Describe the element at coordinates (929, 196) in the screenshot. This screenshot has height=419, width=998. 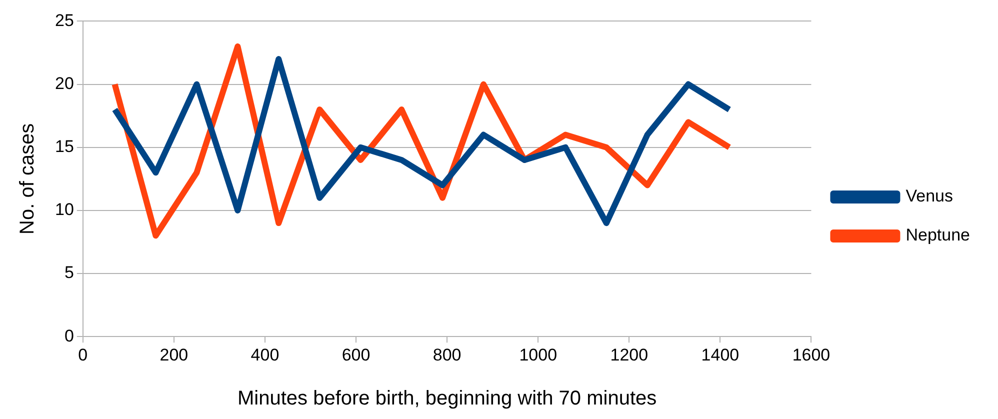
I see `legend-label: Venus` at that location.